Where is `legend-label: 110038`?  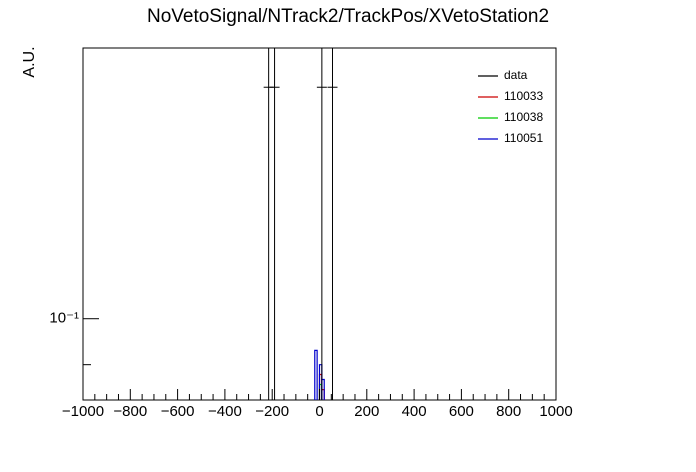
legend-label: 110038 is located at coordinates (523, 117).